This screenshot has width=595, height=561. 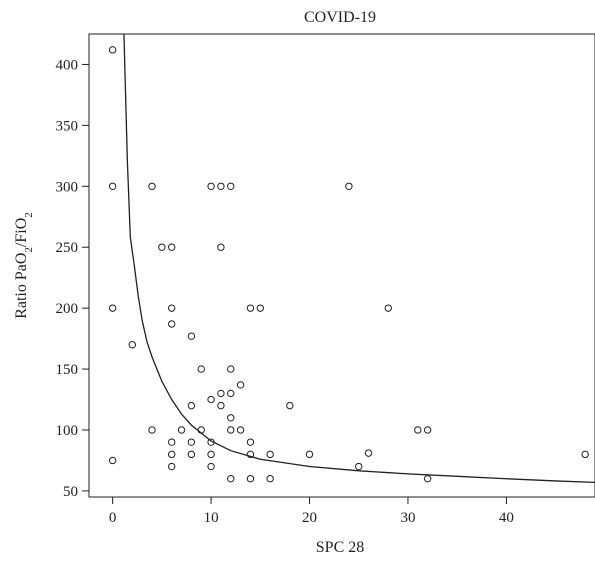 I want to click on y-tick-label: 350, so click(x=67, y=126).